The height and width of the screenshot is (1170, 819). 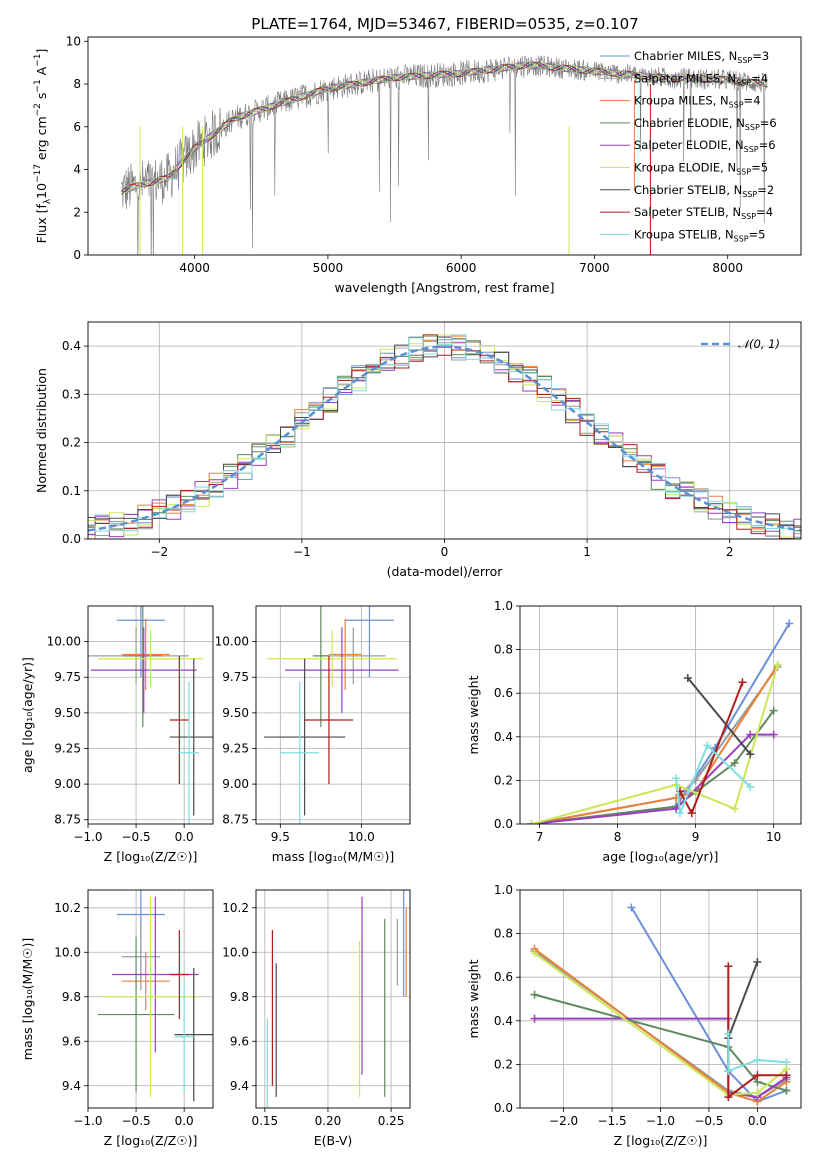 I want to click on legend-model-name: Salpeter STELIB, so click(x=679, y=212).